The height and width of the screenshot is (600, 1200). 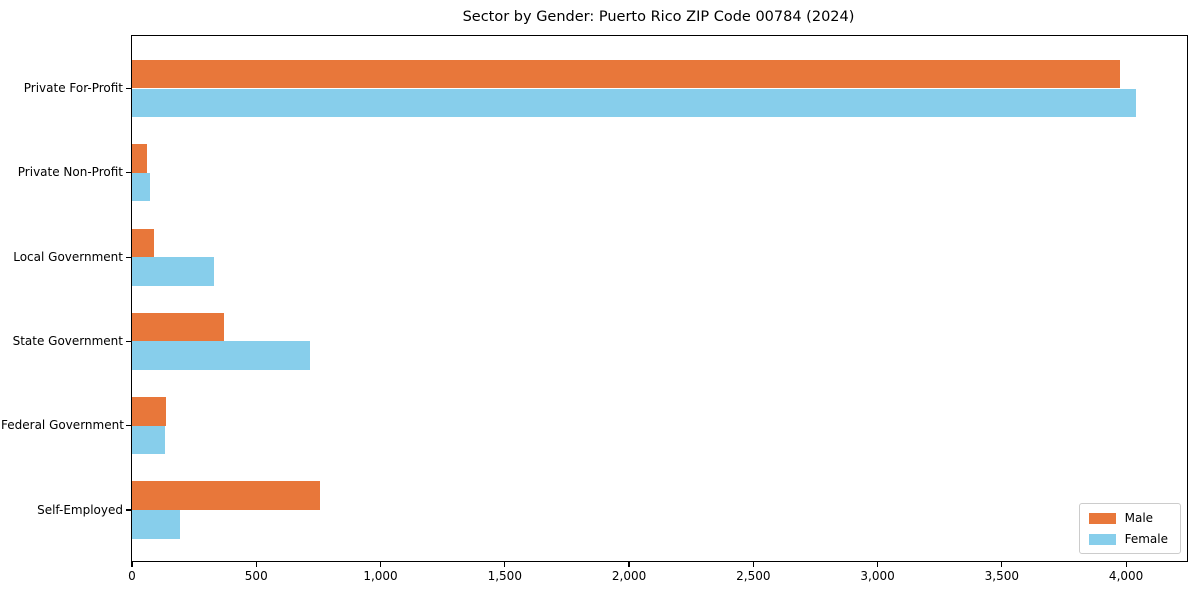 What do you see at coordinates (70, 172) in the screenshot?
I see `y-axis-category-label: Private Non-Profit` at bounding box center [70, 172].